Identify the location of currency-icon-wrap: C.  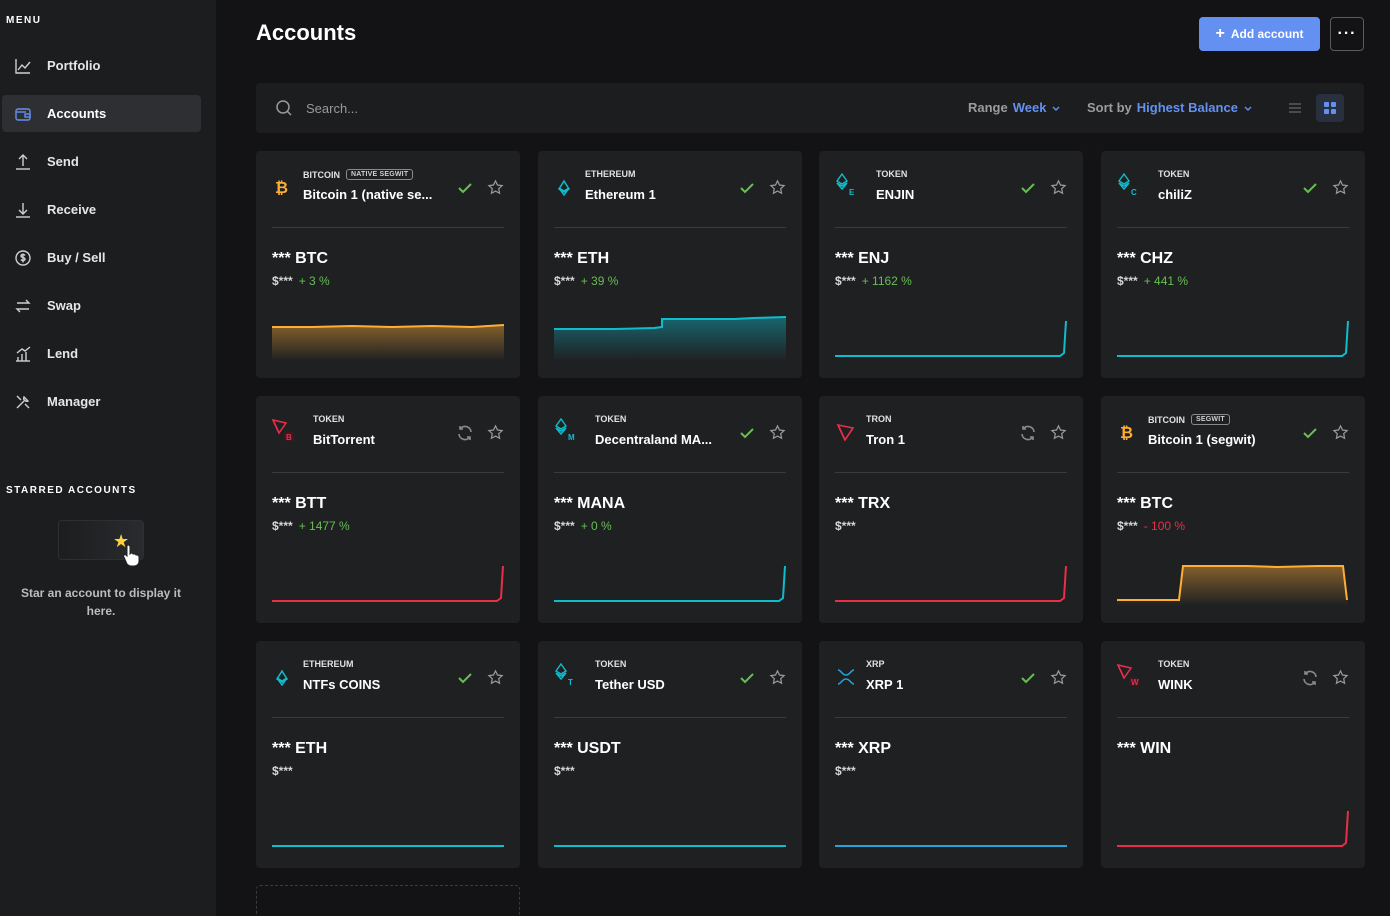
(1128, 184).